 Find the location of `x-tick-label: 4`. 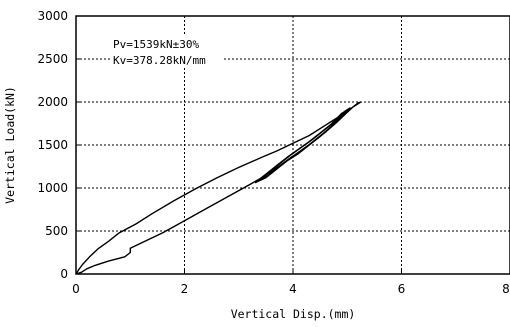

x-tick-label: 4 is located at coordinates (293, 289).